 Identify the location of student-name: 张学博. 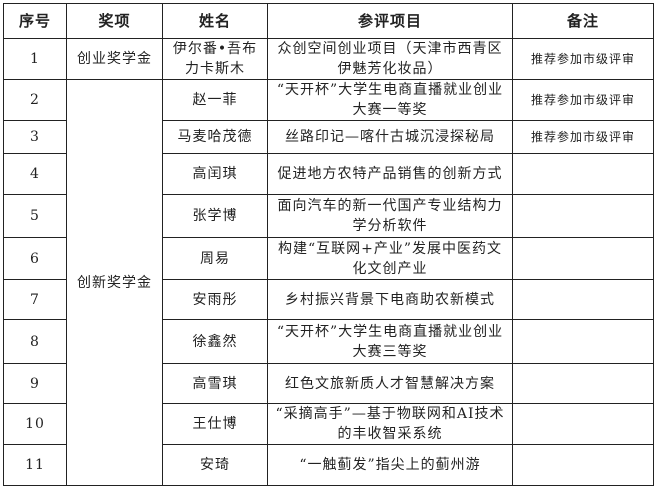
(215, 216).